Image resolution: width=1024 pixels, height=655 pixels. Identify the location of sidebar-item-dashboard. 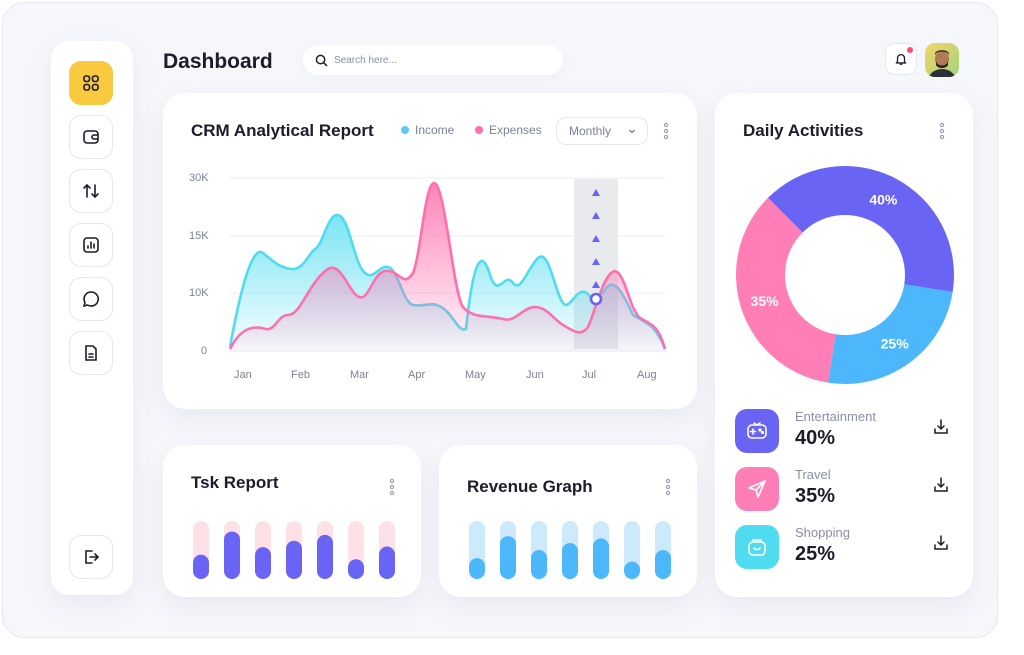
(91, 83).